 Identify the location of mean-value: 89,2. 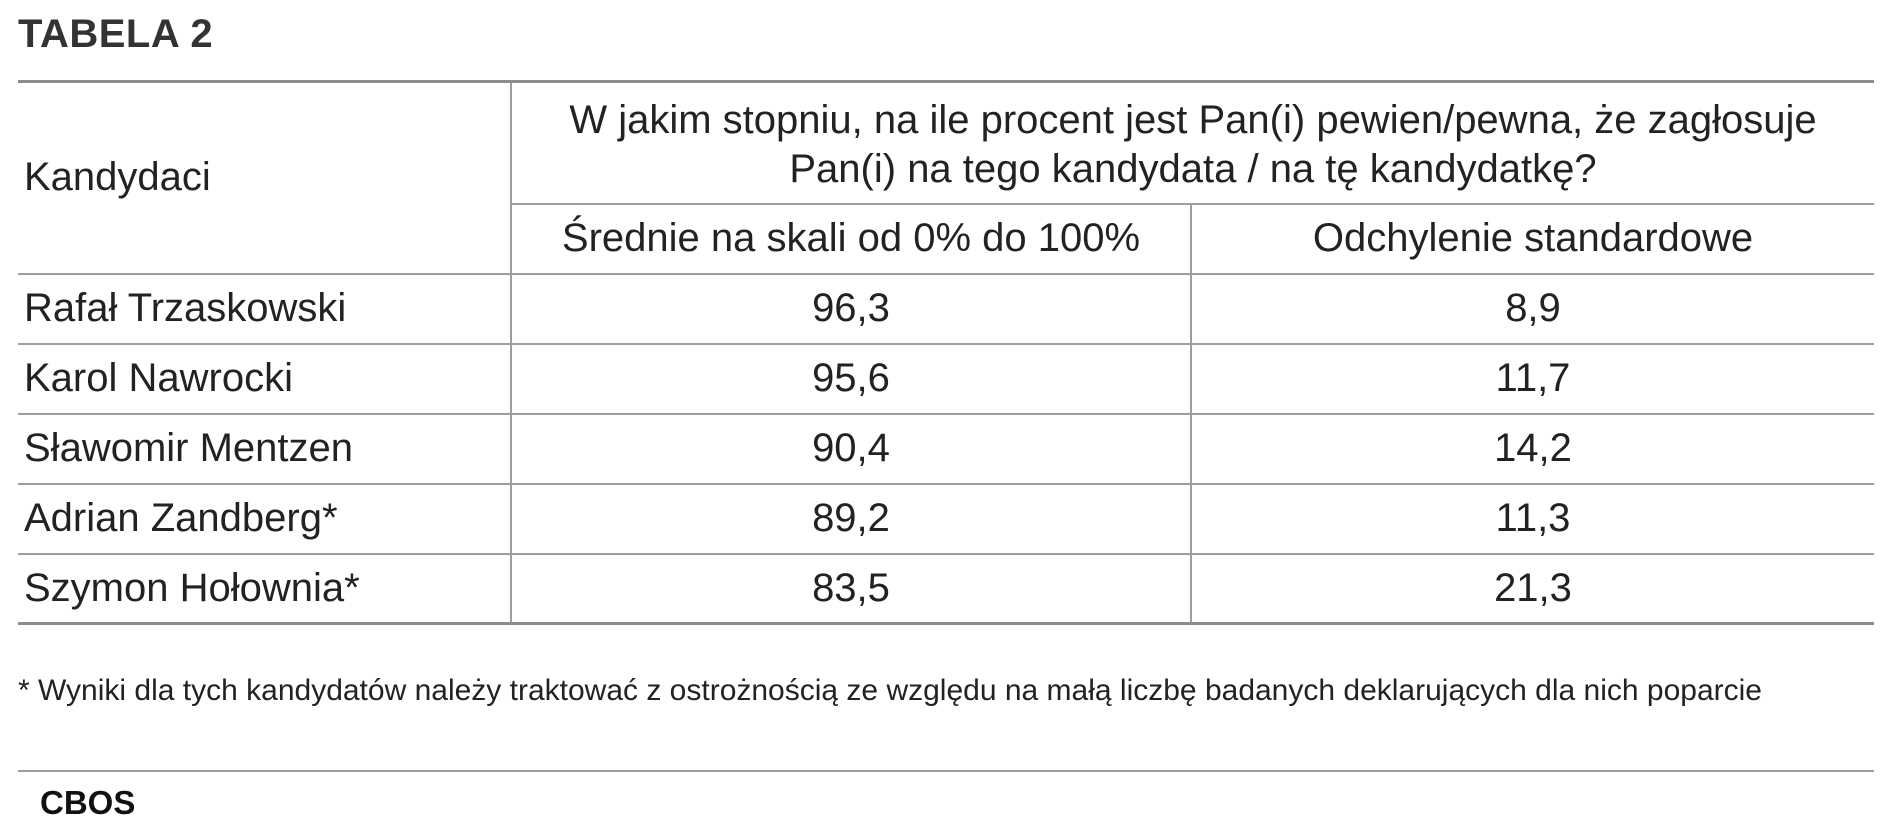
(850, 519).